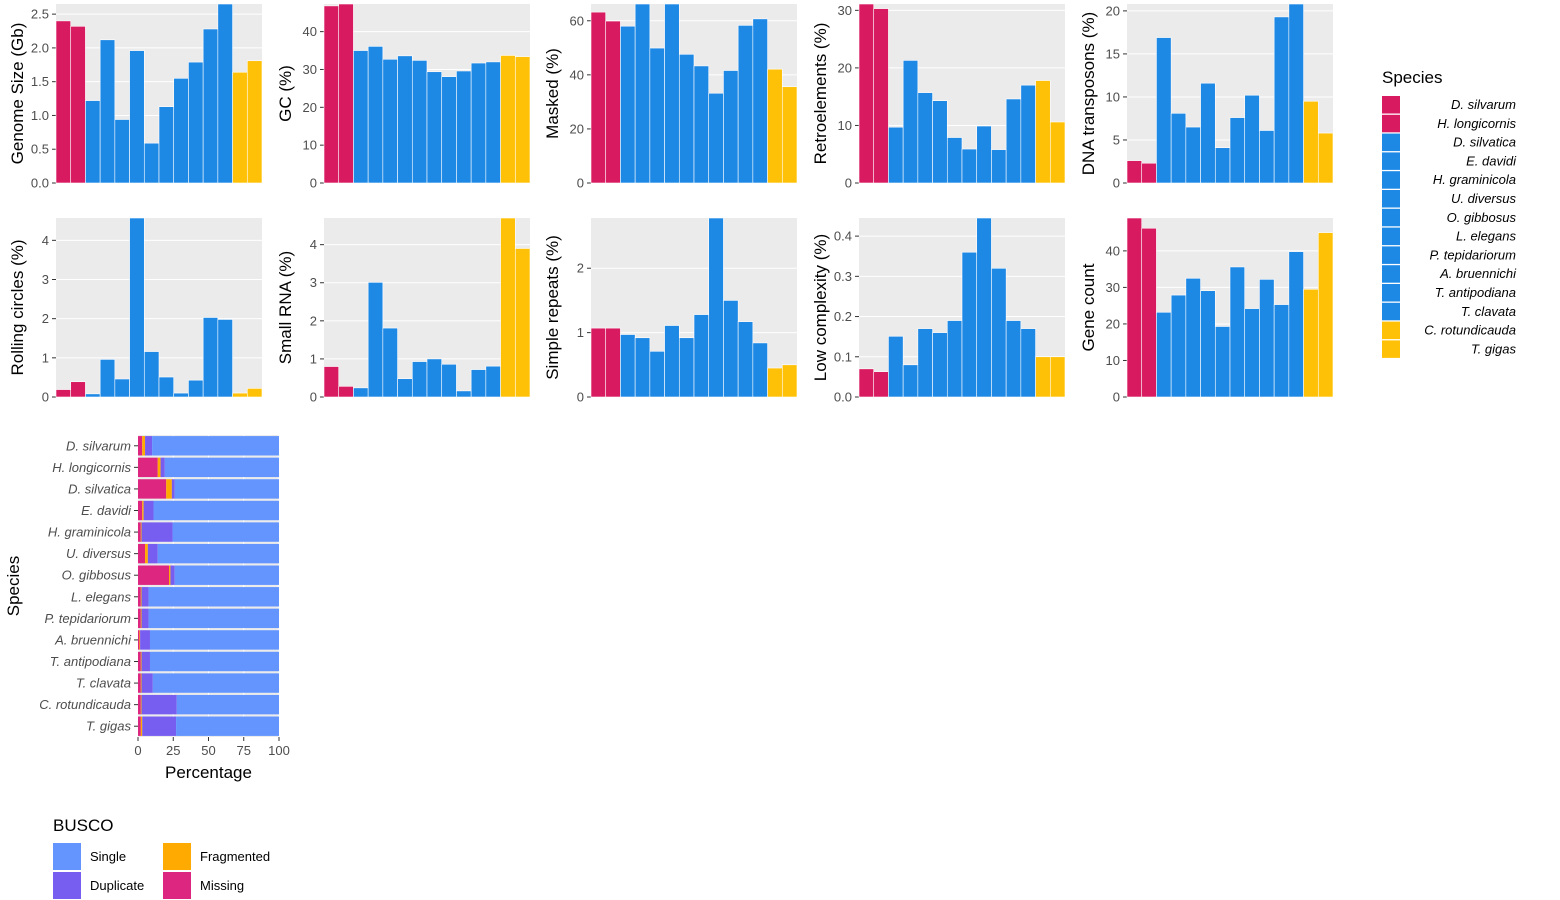  Describe the element at coordinates (177, 856) in the screenshot. I see `legend-key-fragmented` at that location.